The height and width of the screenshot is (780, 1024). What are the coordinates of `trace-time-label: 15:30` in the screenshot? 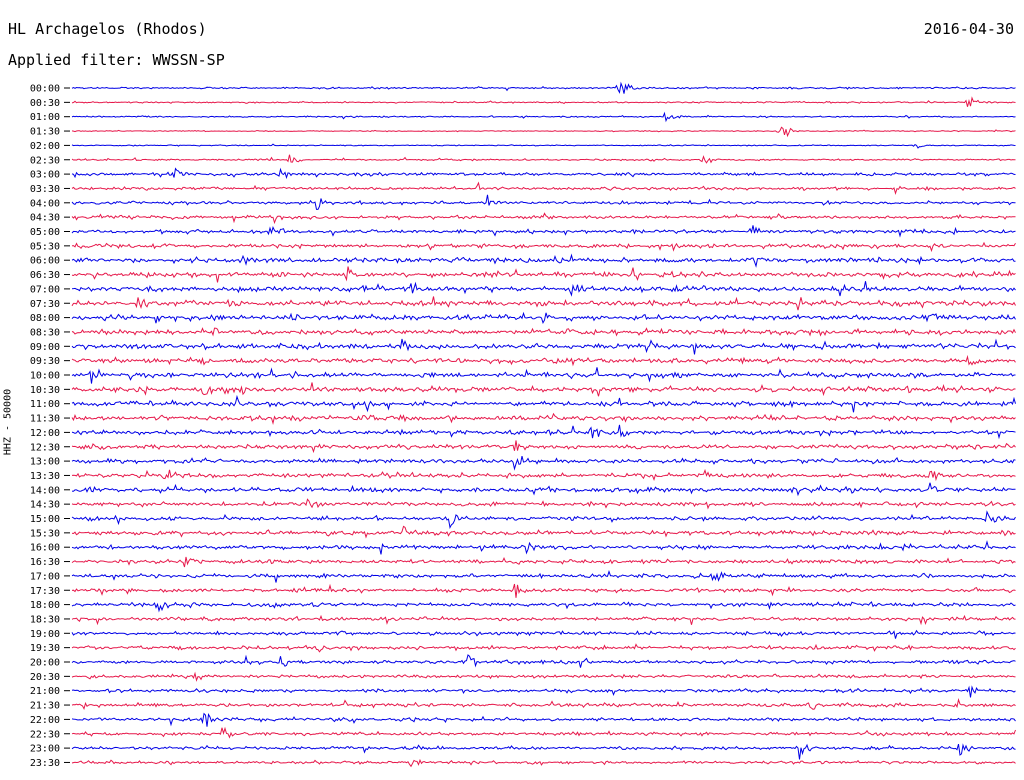 It's located at (45, 533).